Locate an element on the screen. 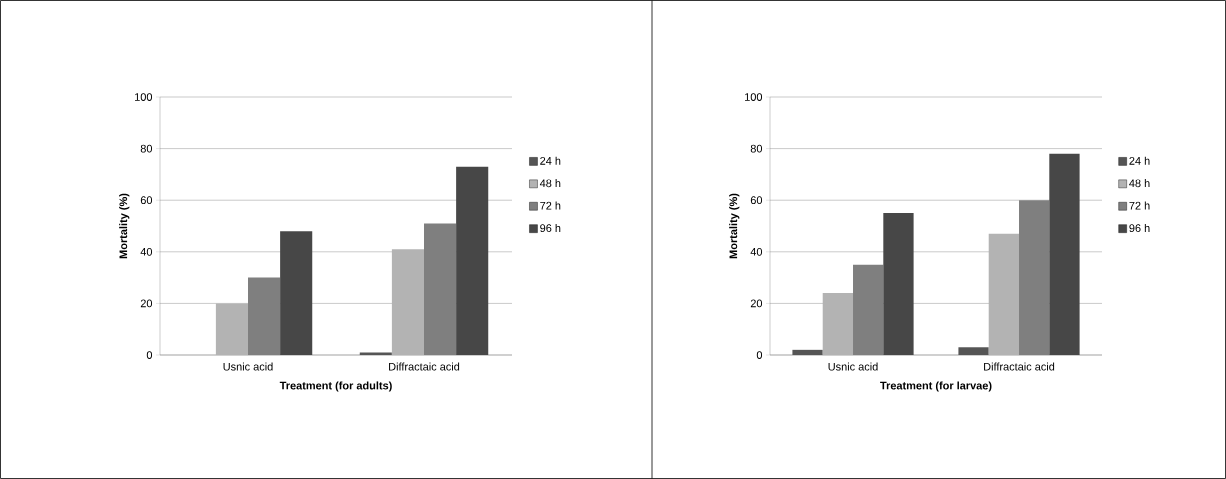  x-axis-title: Treatment (for larvae) is located at coordinates (936, 386).